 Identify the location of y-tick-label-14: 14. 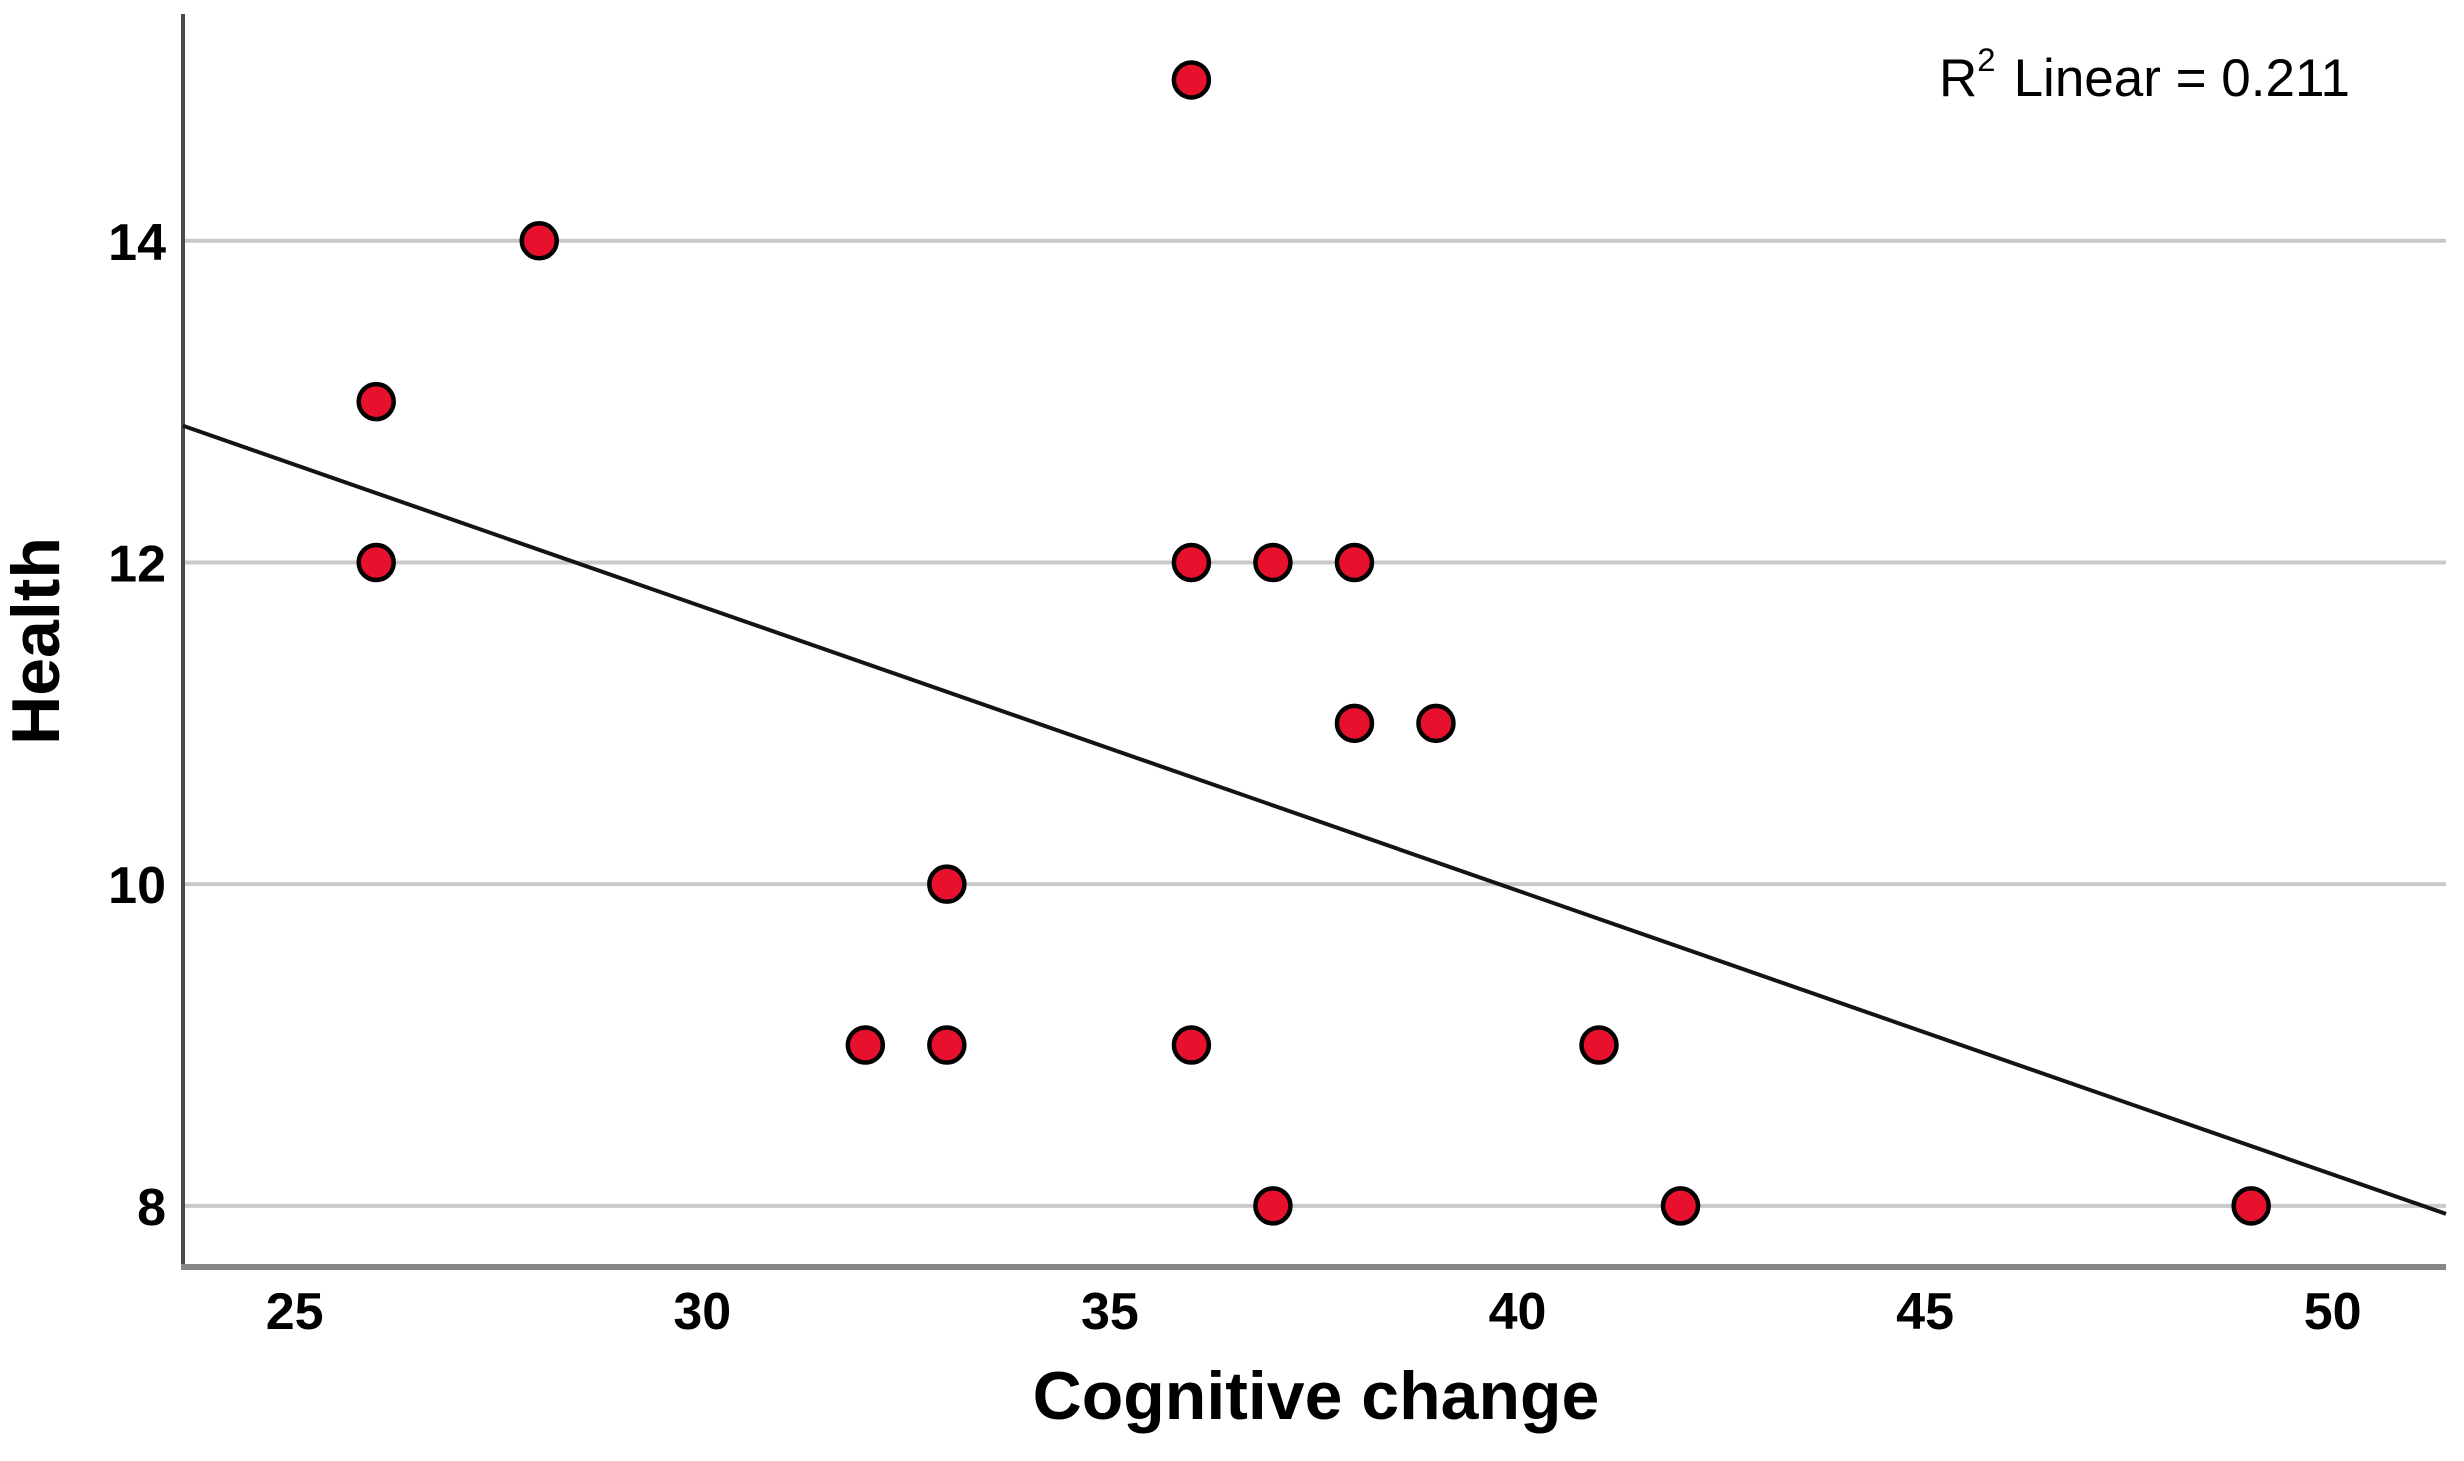
(137, 243).